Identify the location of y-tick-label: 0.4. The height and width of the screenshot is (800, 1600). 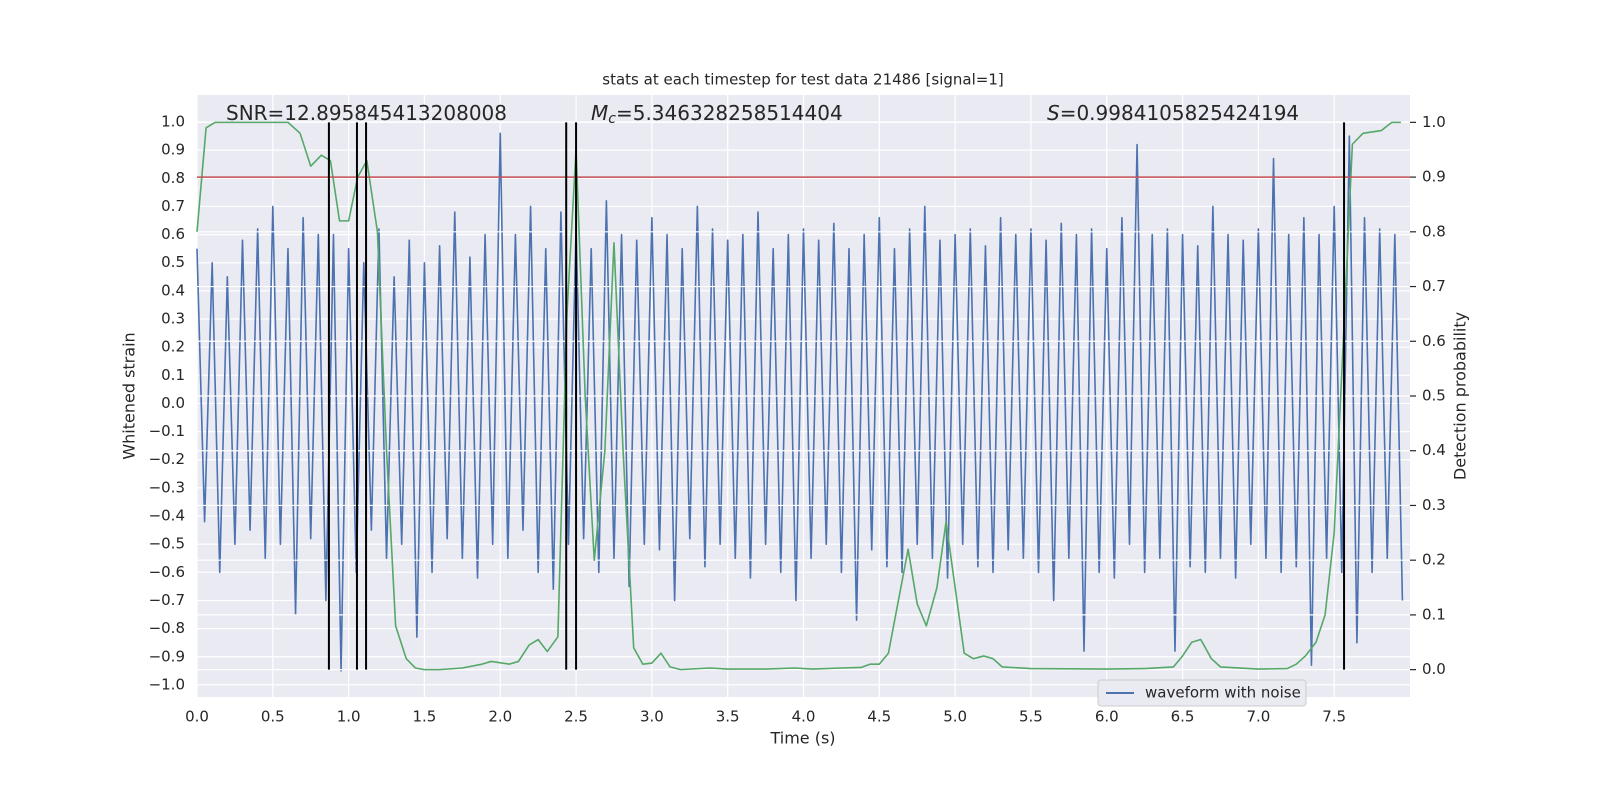
(173, 290).